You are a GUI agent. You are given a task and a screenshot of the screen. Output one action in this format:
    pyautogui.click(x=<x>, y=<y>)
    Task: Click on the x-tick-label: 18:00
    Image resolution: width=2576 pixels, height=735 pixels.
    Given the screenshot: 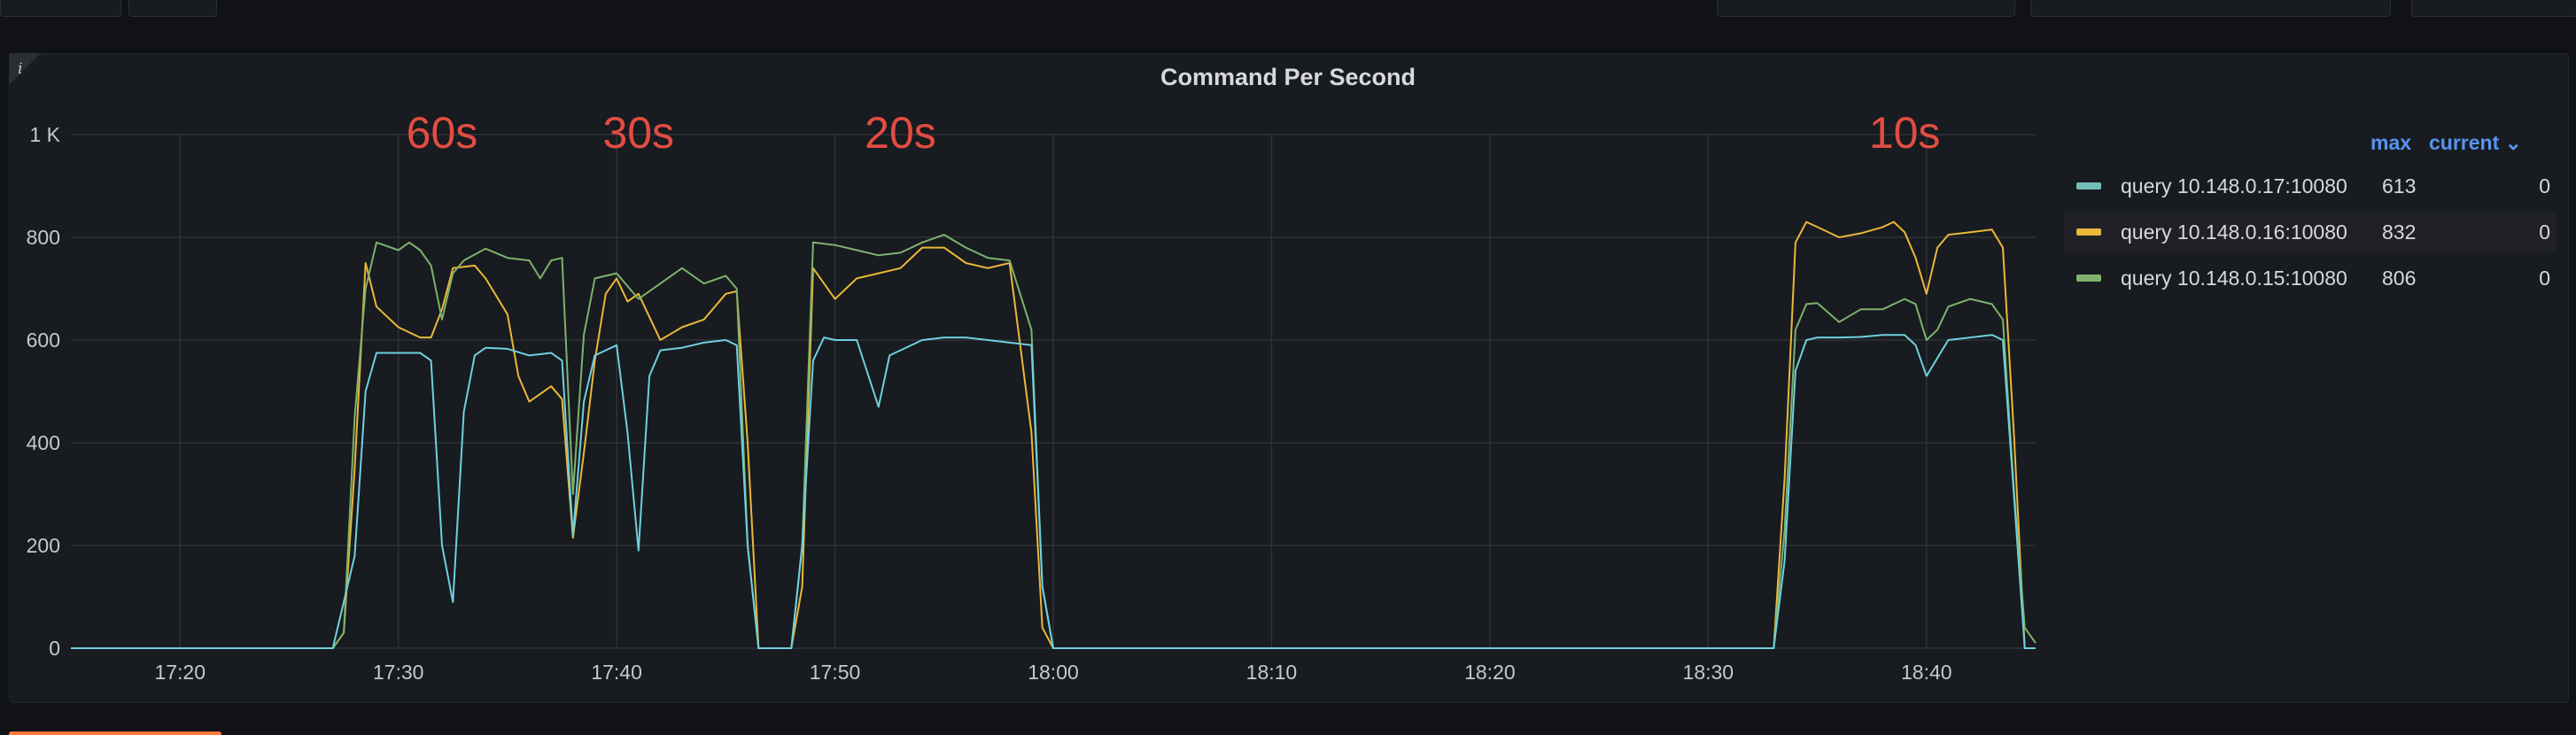 What is the action you would take?
    pyautogui.click(x=1053, y=672)
    